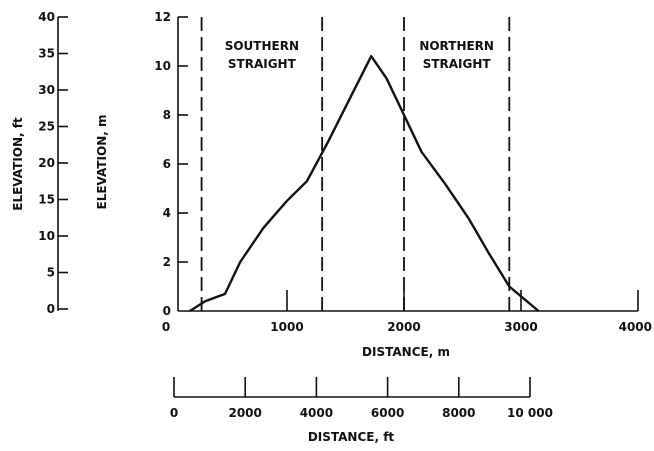 The height and width of the screenshot is (451, 654). I want to click on y-tick-label: 0, so click(167, 311).